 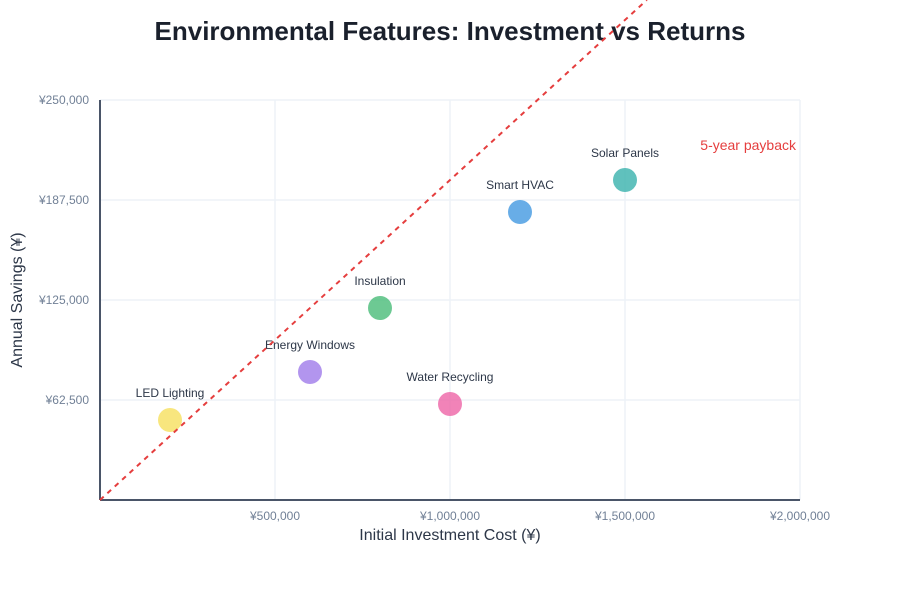 I want to click on y-tick-label: ¥187,500, so click(x=63, y=200).